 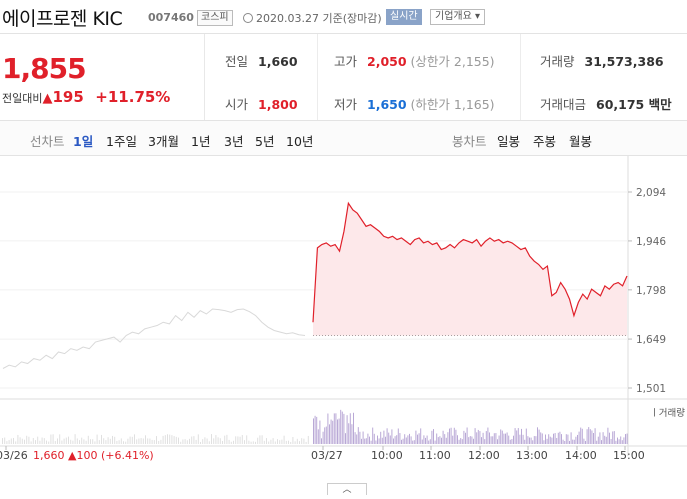 I want to click on expand-chart-button: ︿, so click(x=347, y=489).